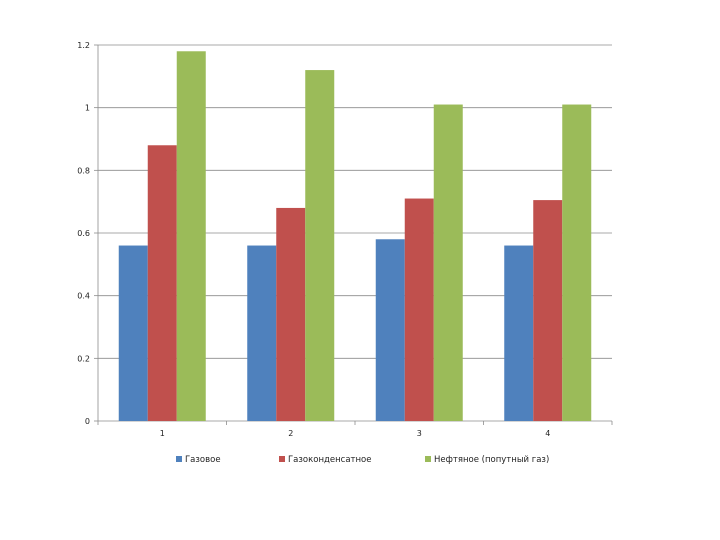  I want to click on y-tick-label: 0.2, so click(83, 358).